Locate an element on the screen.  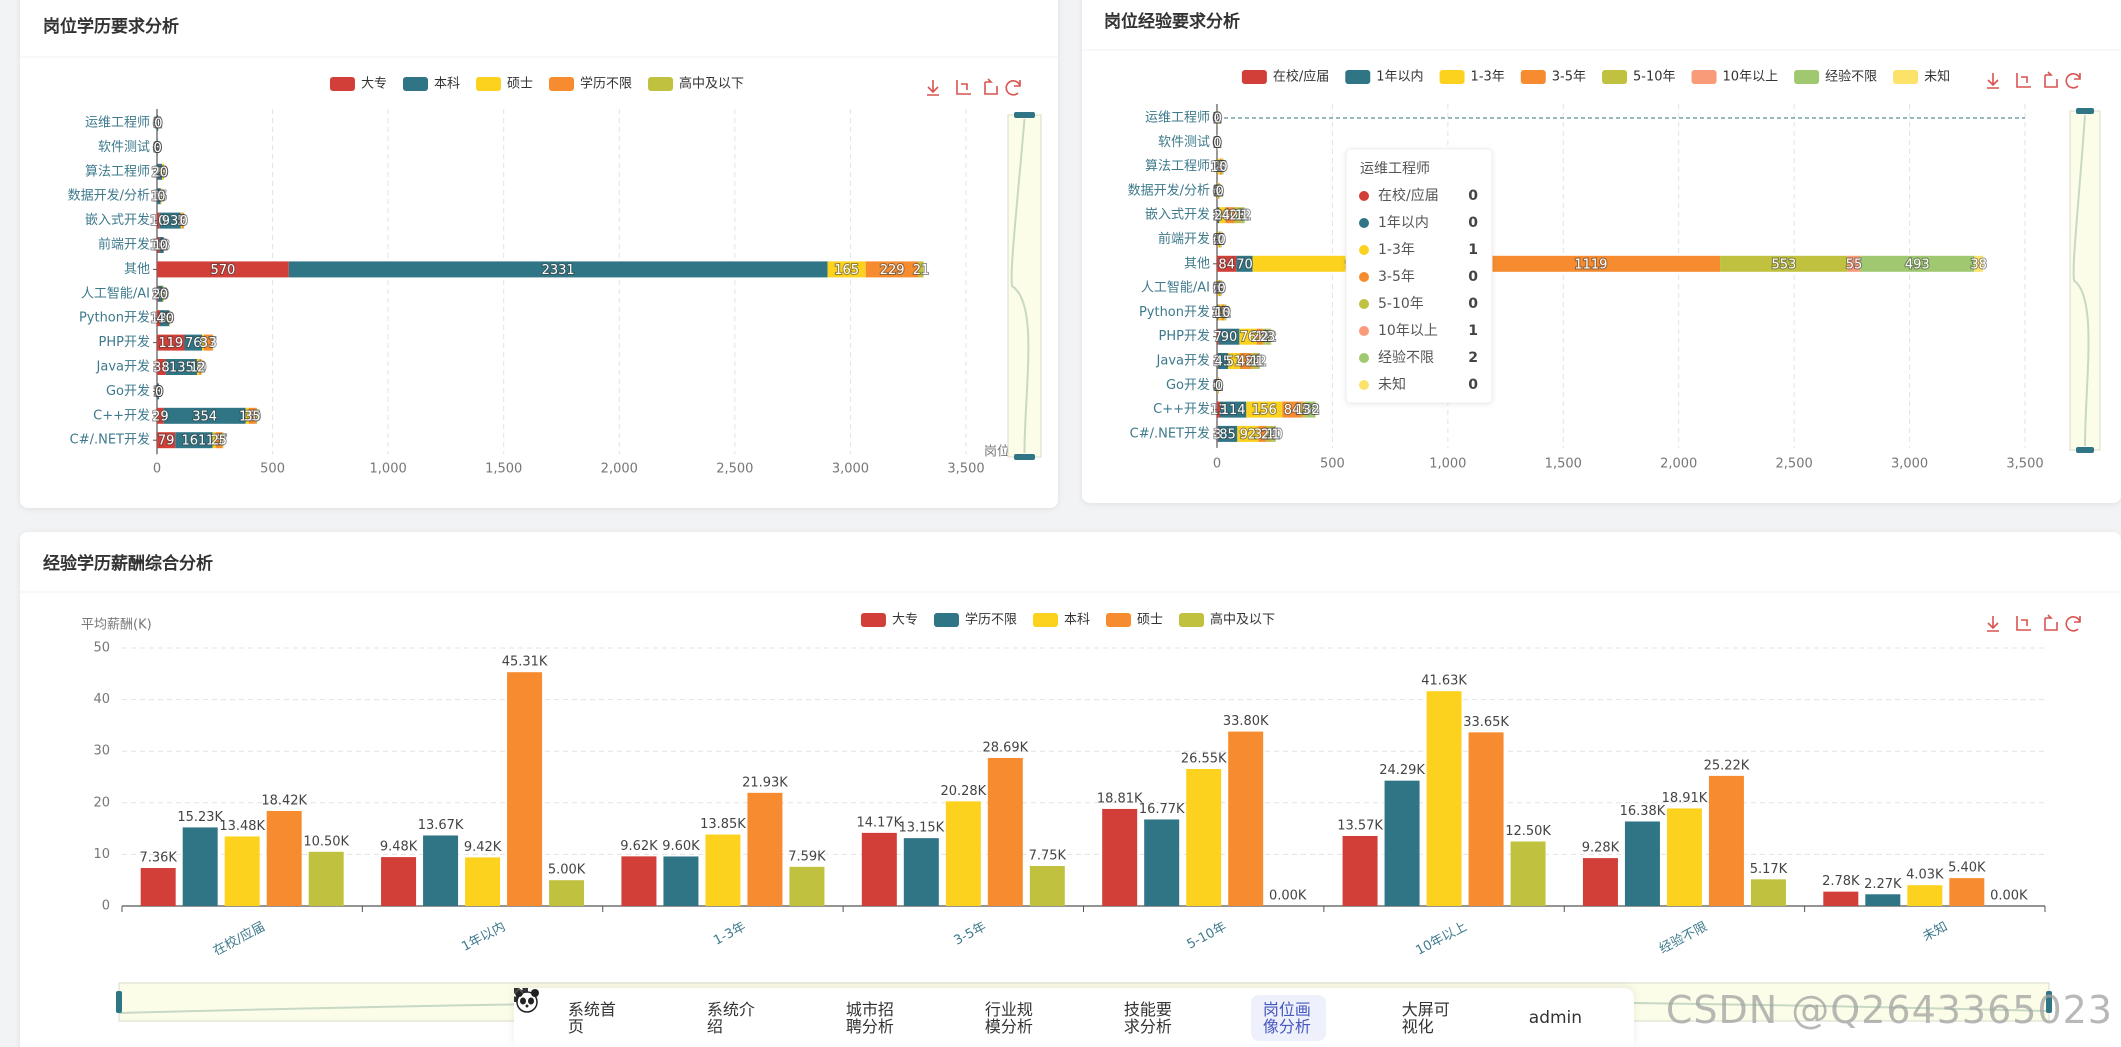
nav-item: 城市招聘分析 is located at coordinates (711, 1014).